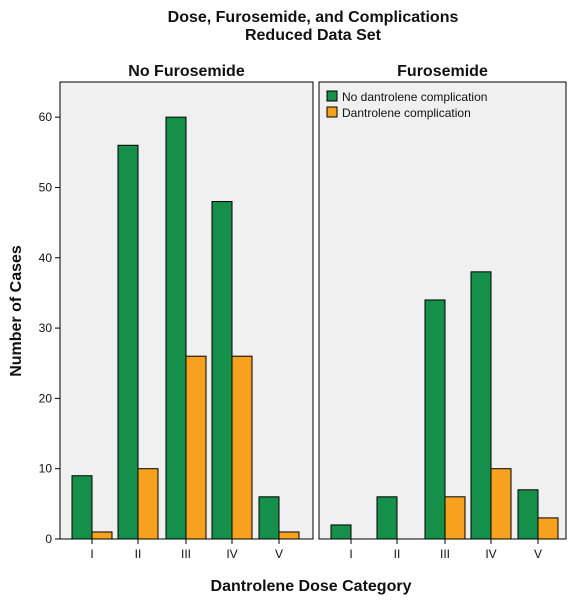 Image resolution: width=577 pixels, height=601 pixels. I want to click on y-tick-label: 40, so click(46, 258).